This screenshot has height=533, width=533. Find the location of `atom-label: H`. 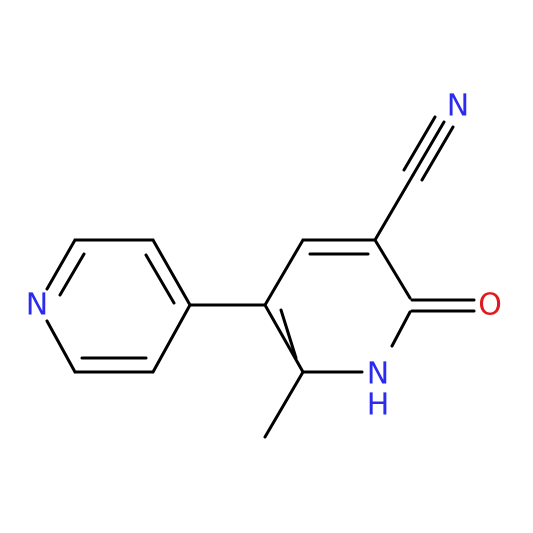

atom-label: H is located at coordinates (378, 405).